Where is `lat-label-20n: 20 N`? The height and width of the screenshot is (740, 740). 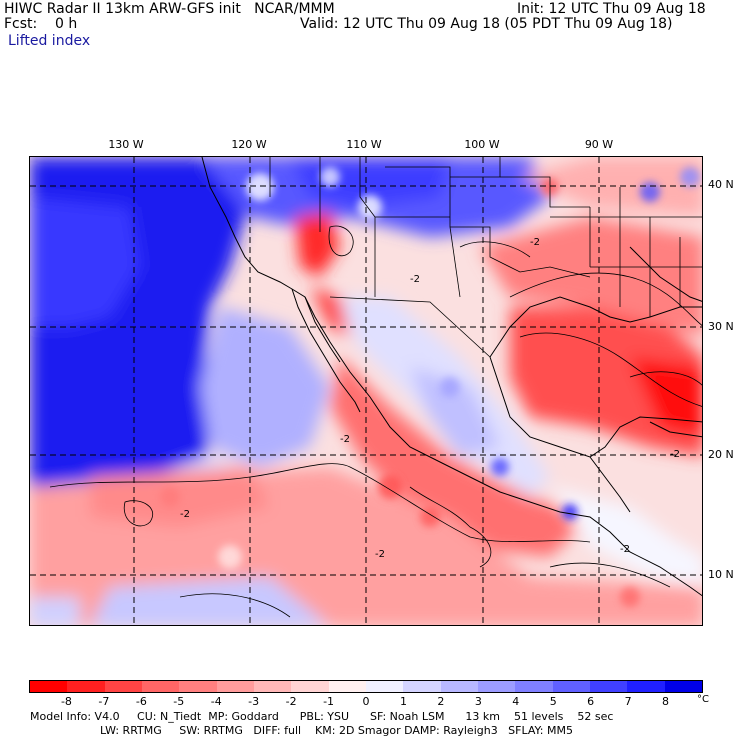
lat-label-20n: 20 N is located at coordinates (721, 454).